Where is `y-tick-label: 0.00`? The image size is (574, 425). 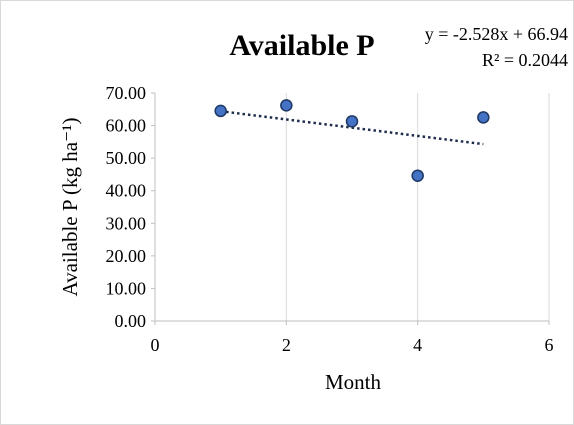 y-tick-label: 0.00 is located at coordinates (131, 321).